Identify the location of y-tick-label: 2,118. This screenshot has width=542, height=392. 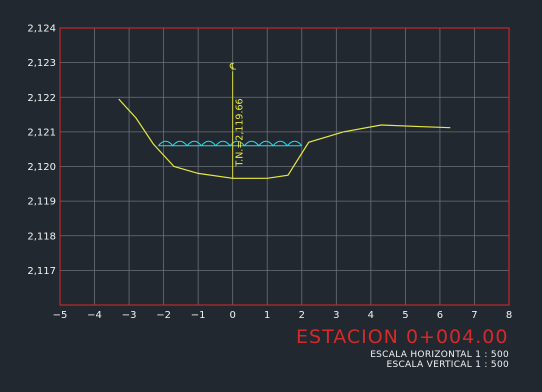
(41, 236).